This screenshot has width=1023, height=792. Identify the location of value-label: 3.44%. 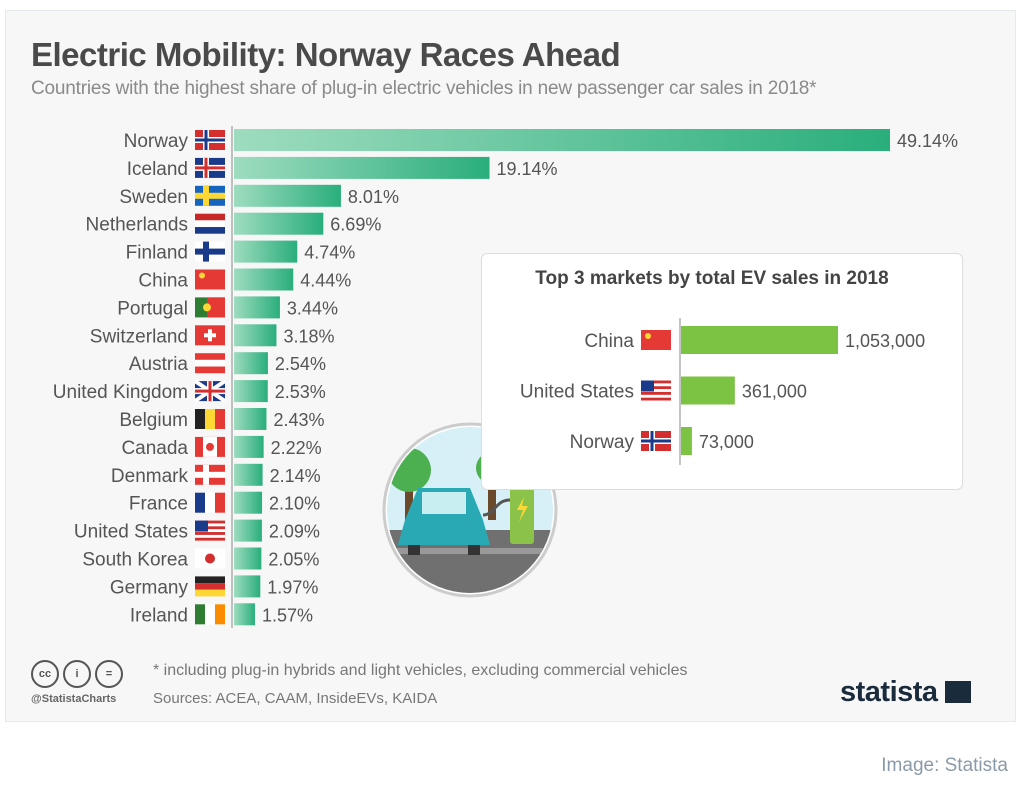
(312, 308).